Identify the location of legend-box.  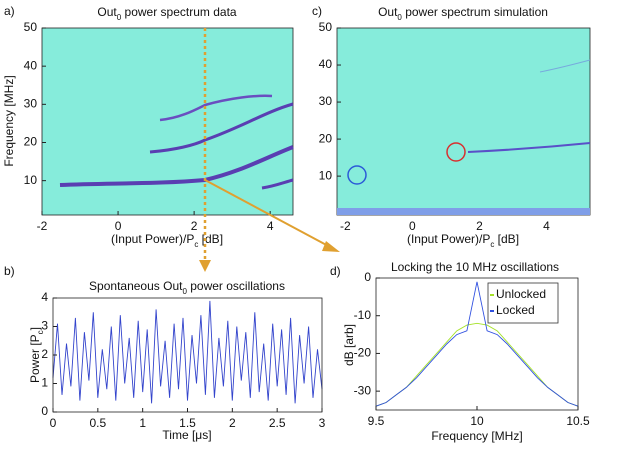
(523, 303).